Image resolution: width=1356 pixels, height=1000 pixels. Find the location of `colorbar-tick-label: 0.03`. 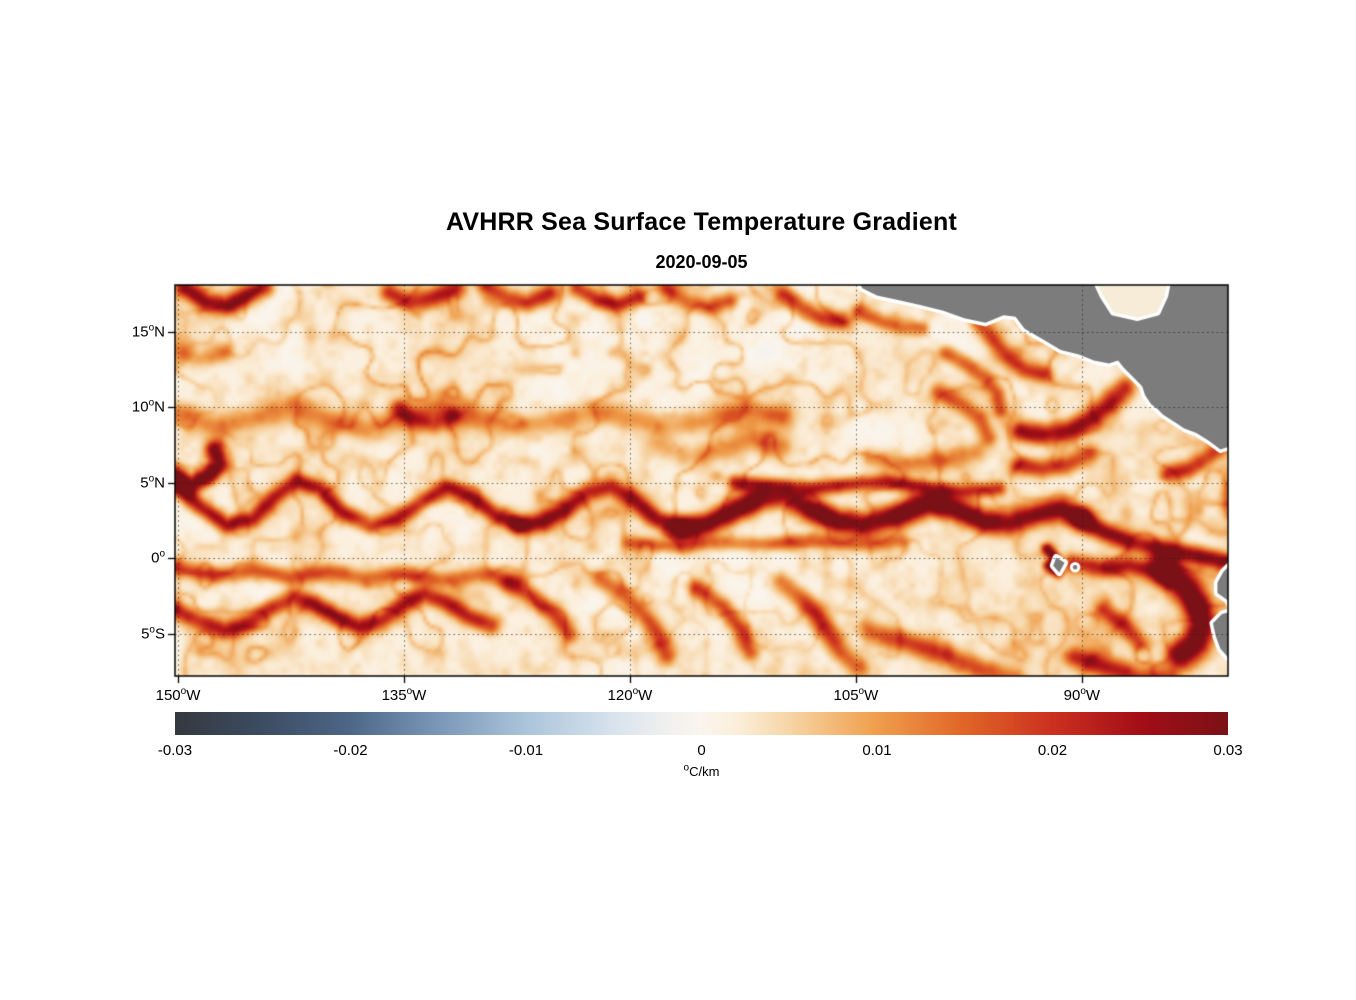

colorbar-tick-label: 0.03 is located at coordinates (1228, 750).